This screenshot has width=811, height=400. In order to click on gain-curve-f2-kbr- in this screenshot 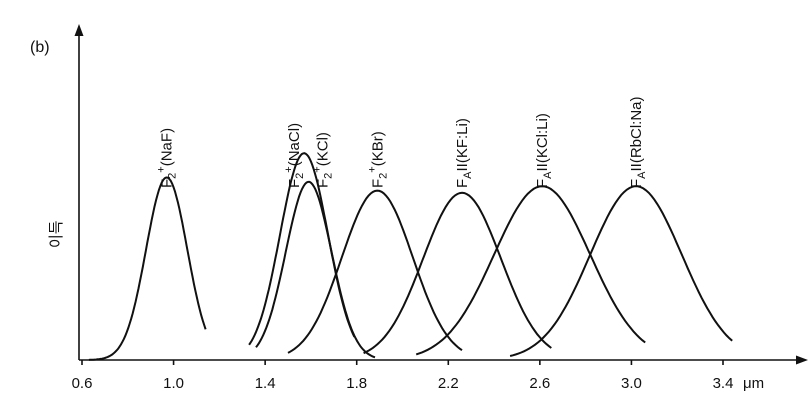, I will do `click(375, 271)`.